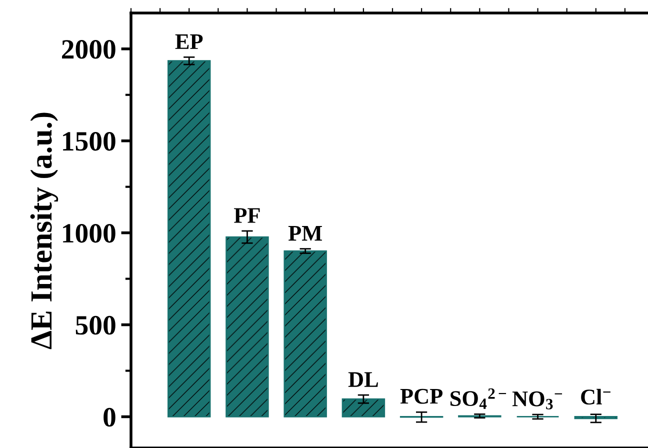 This screenshot has width=648, height=448. I want to click on x-tick-label: SO$_{4}$$^{2−}$, so click(478, 398).